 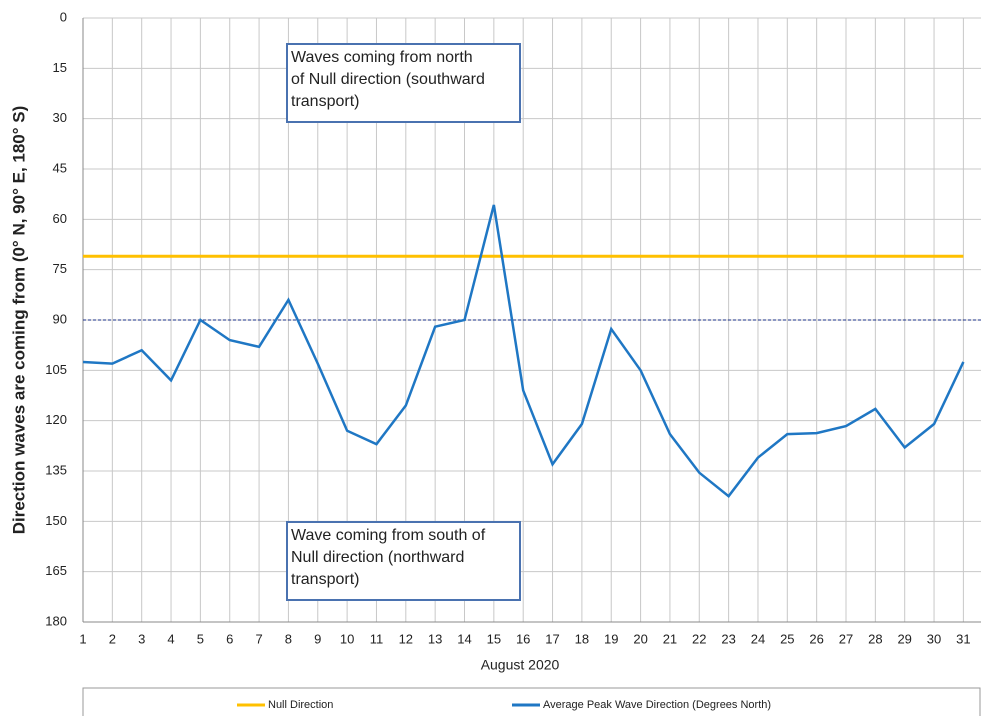 What do you see at coordinates (60, 67) in the screenshot?
I see `y-tick-label: 15` at bounding box center [60, 67].